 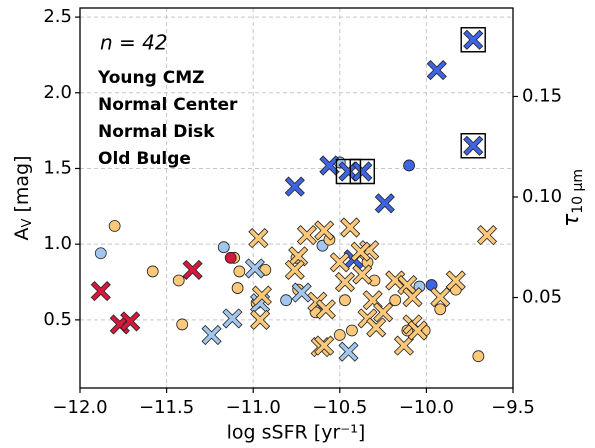 I want to click on annotation: n = 42, so click(x=134, y=43).